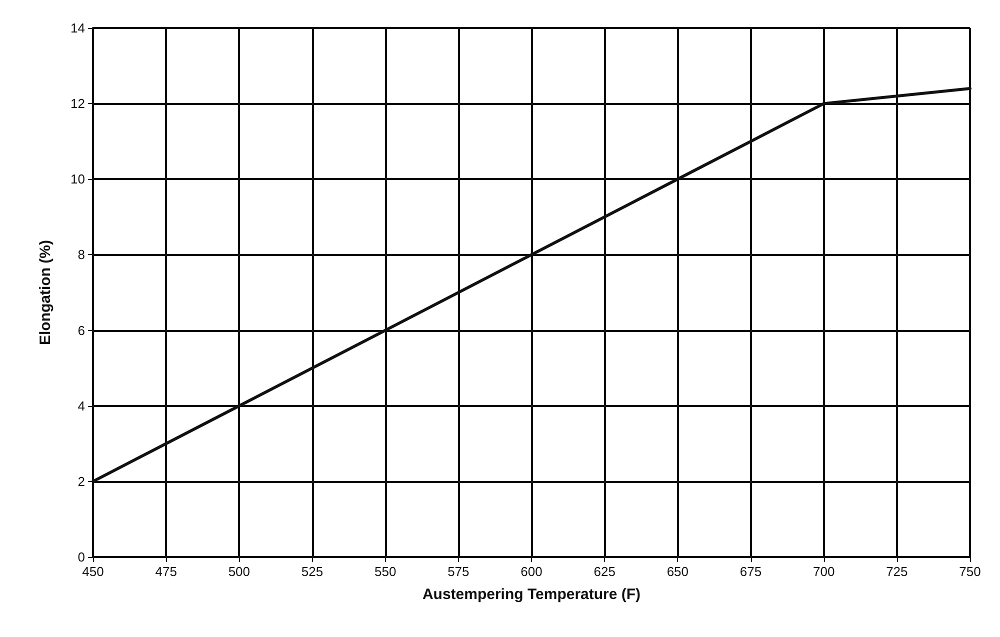 Image resolution: width=1000 pixels, height=637 pixels. I want to click on y-tick-label: 4, so click(81, 406).